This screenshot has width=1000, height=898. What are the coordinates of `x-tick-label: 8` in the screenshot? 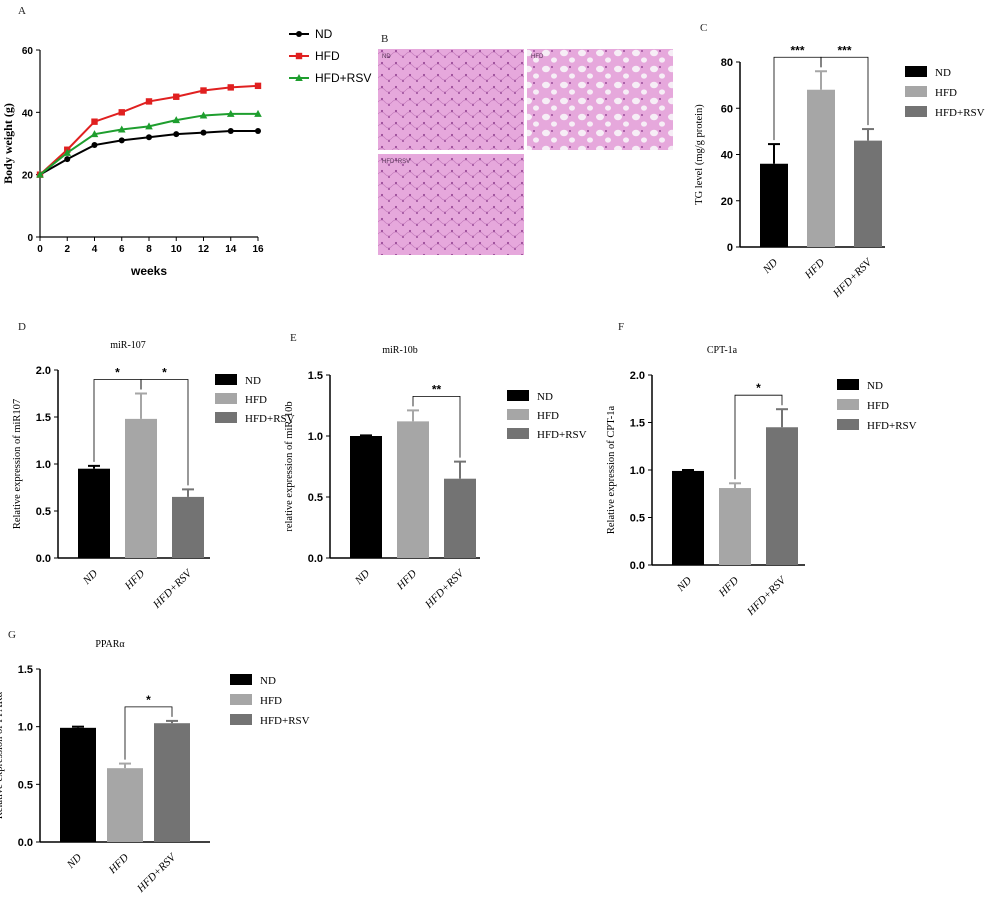 It's located at (149, 249).